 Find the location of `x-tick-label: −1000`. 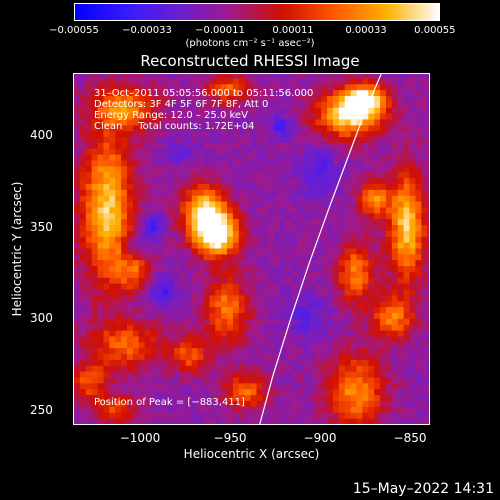

x-tick-label: −1000 is located at coordinates (140, 438).